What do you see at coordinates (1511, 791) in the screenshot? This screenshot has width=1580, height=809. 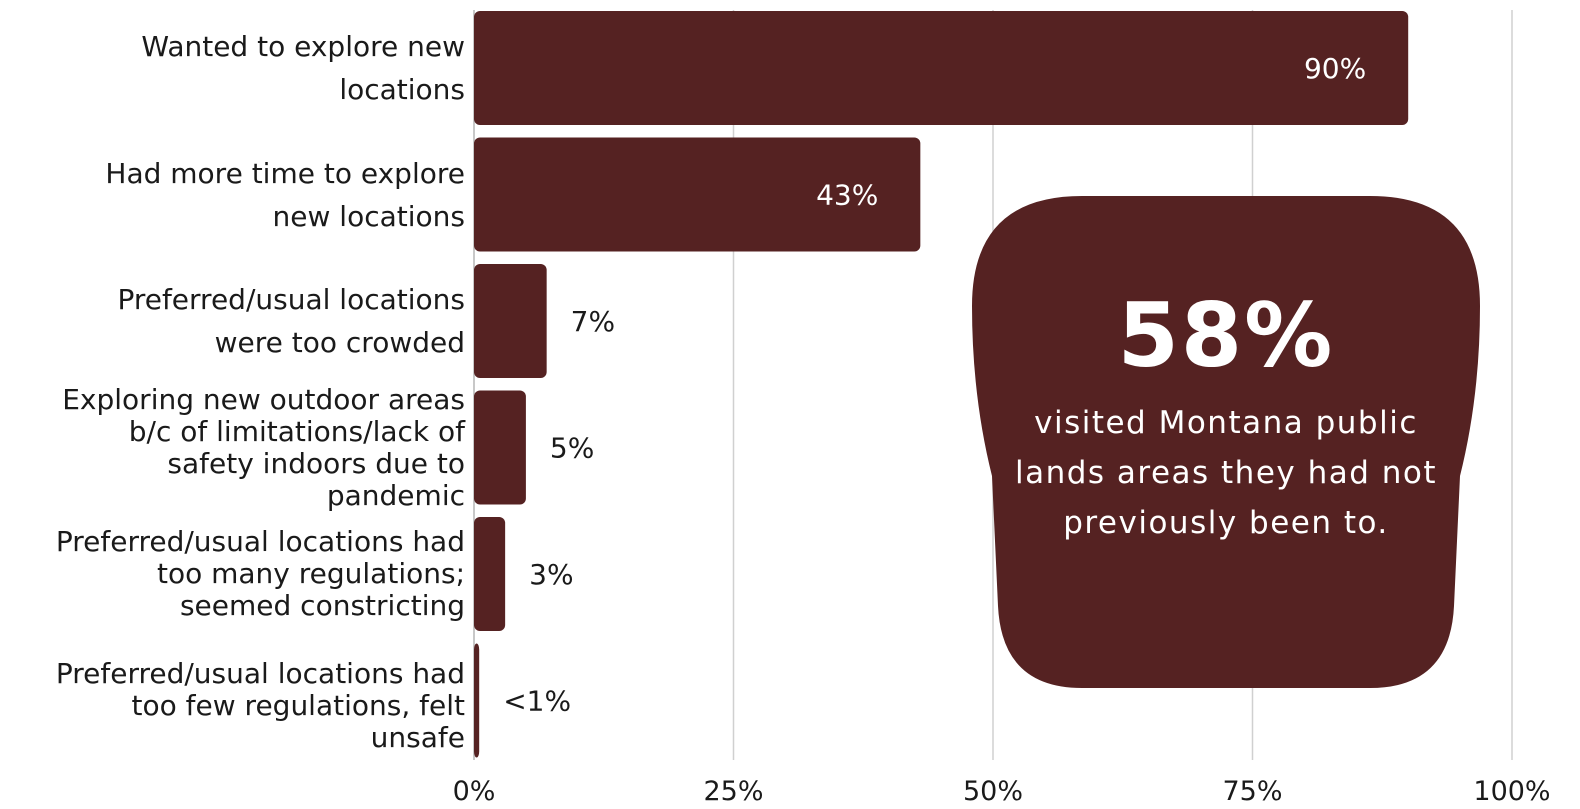 I see `x-tick-label-4: 100%` at bounding box center [1511, 791].